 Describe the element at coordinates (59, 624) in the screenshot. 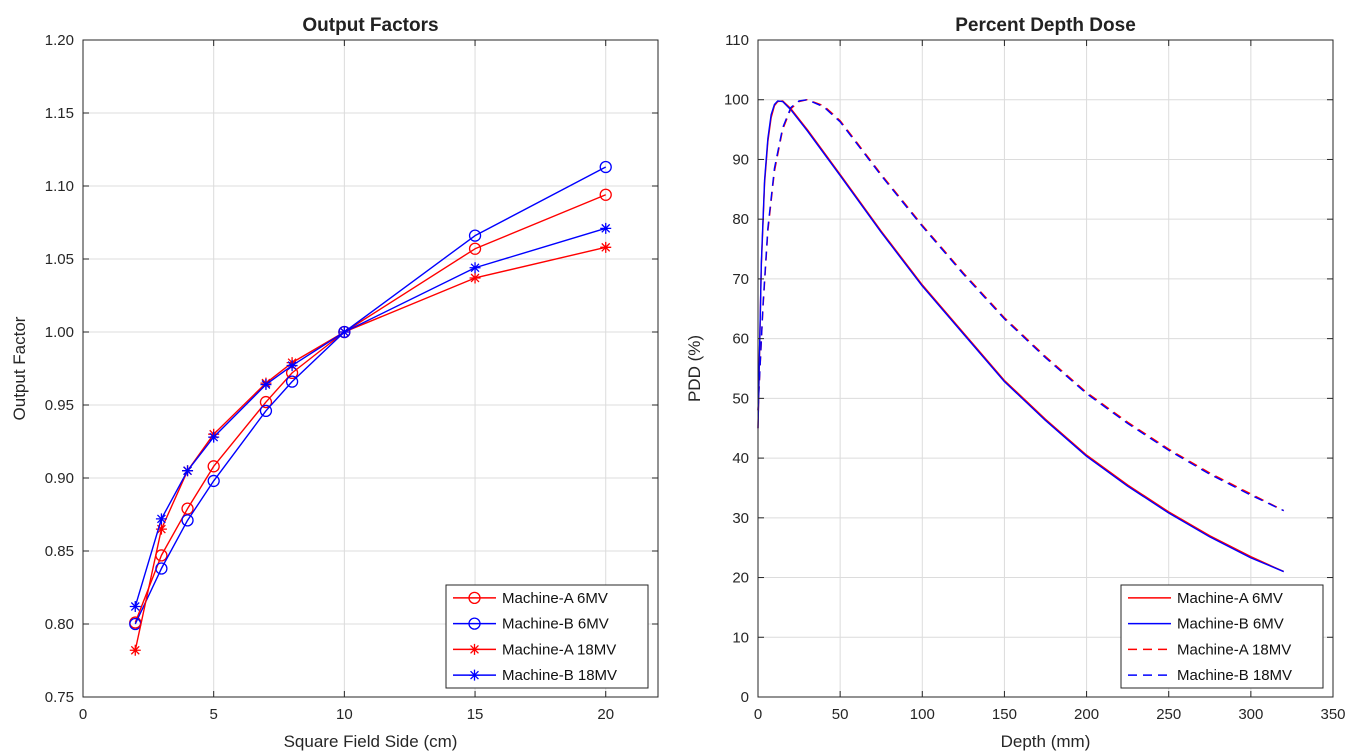

I see `y-tick-label: 0.80` at that location.